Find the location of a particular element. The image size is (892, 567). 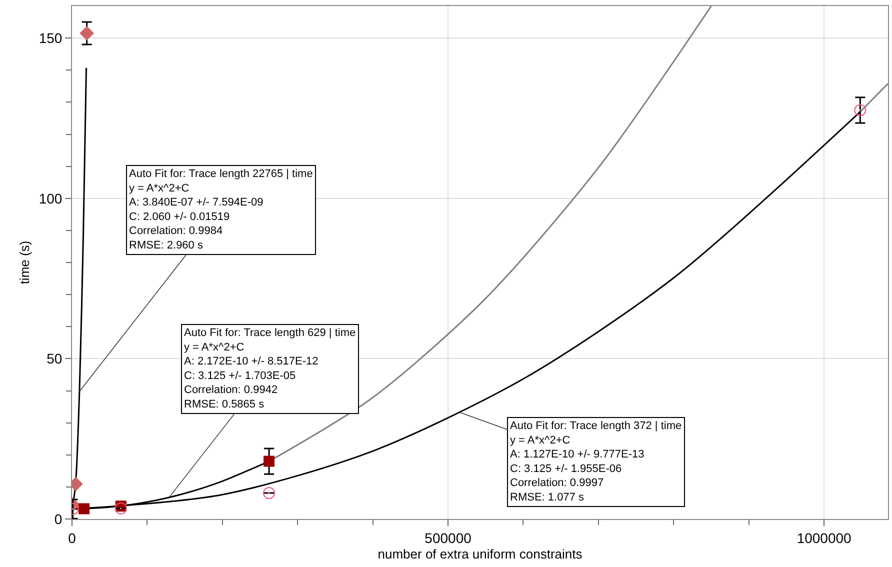

x-axis-title: number of extra uniform constraints is located at coordinates (480, 554).